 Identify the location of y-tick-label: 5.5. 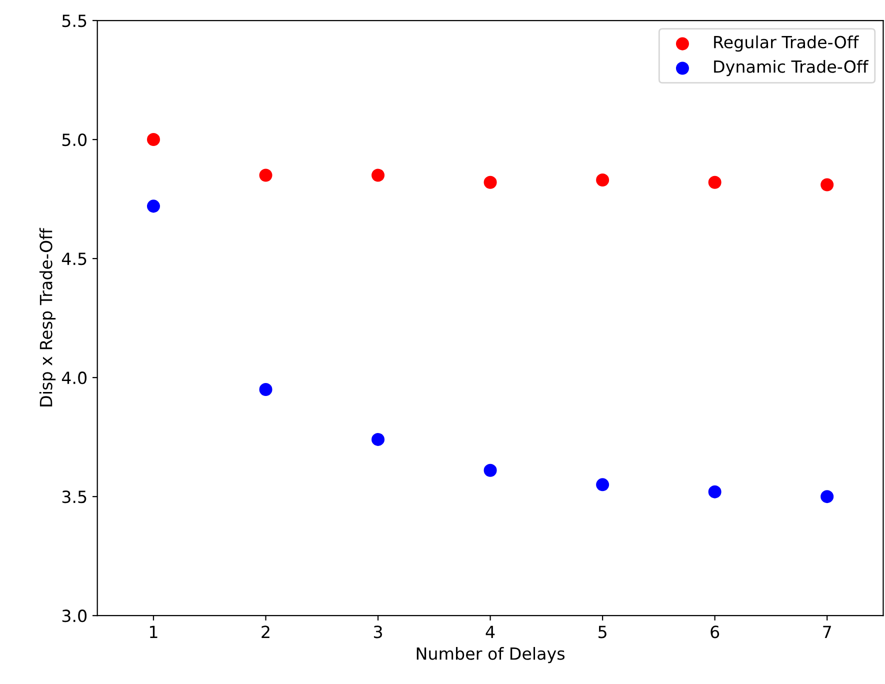
(74, 21).